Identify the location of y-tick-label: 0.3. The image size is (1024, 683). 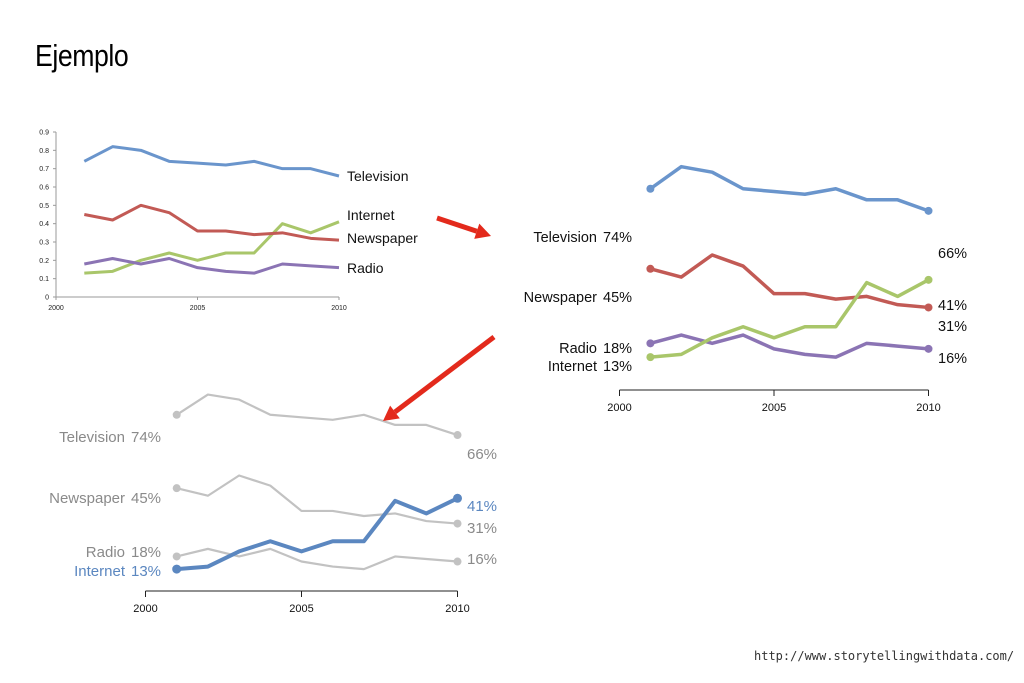
(44, 243).